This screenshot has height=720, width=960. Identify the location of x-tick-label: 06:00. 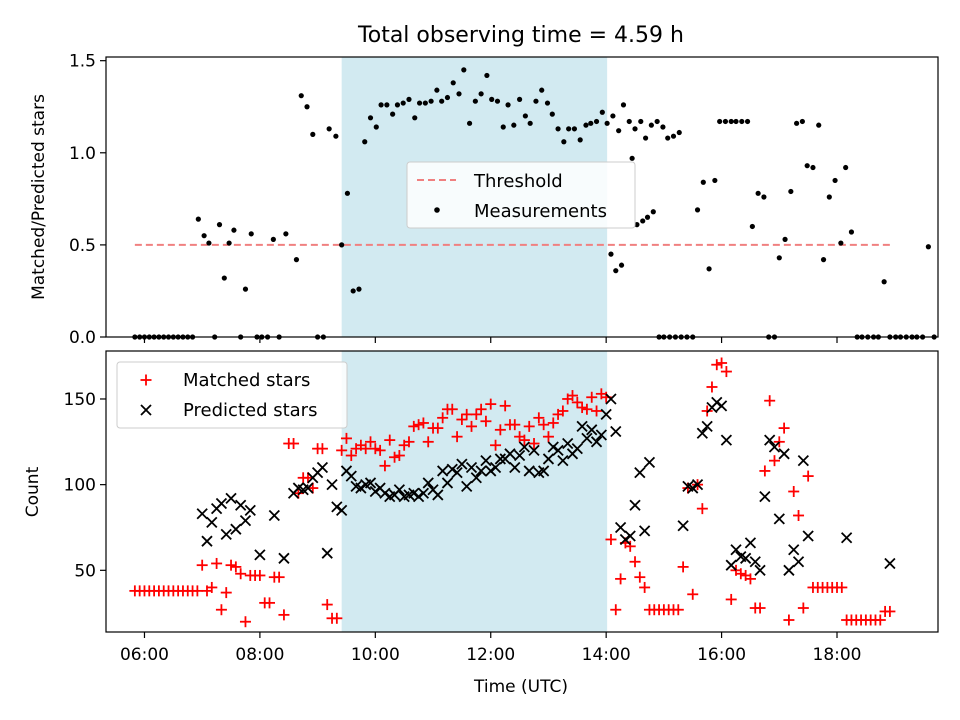
(144, 655).